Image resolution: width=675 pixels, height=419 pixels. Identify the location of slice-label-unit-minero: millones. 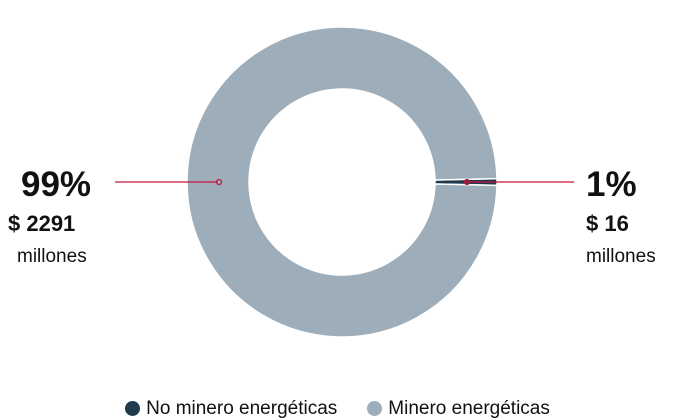
(52, 256).